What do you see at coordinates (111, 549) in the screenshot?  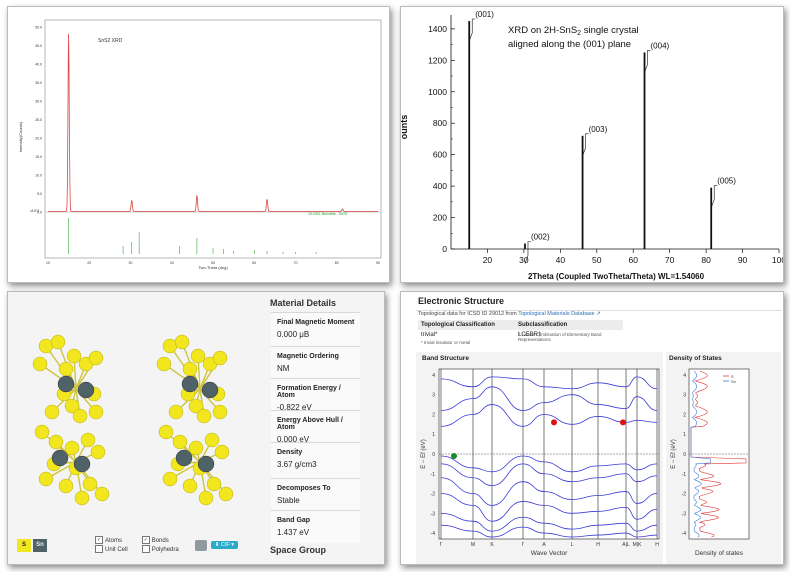 I see `unit-cell-toggle: Unit Cell` at bounding box center [111, 549].